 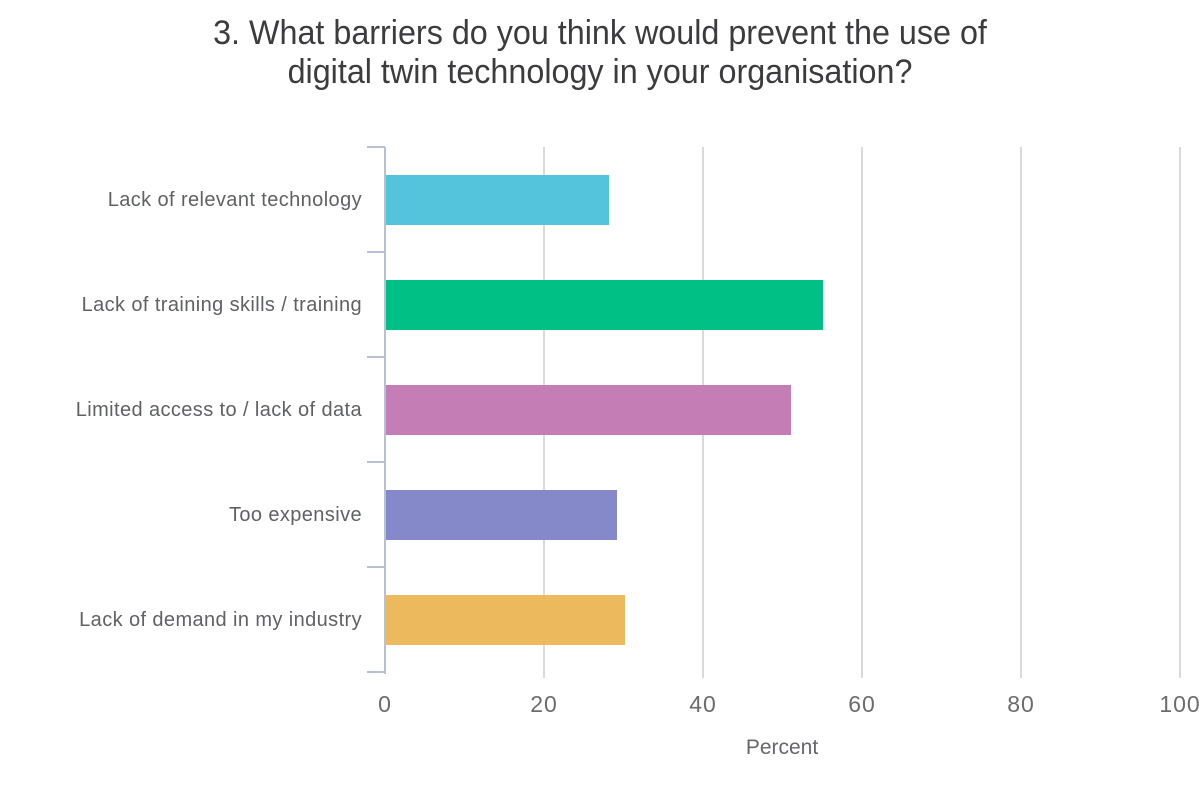 I want to click on x-tick-label: 60, so click(x=862, y=704).